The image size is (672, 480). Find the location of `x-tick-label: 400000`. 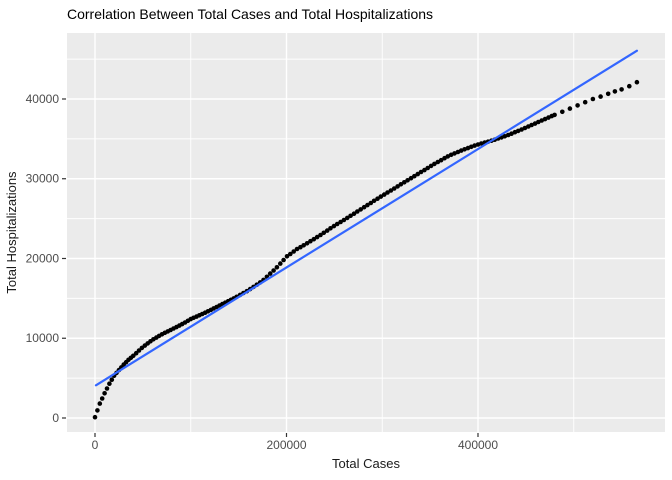

x-tick-label: 400000 is located at coordinates (478, 445).